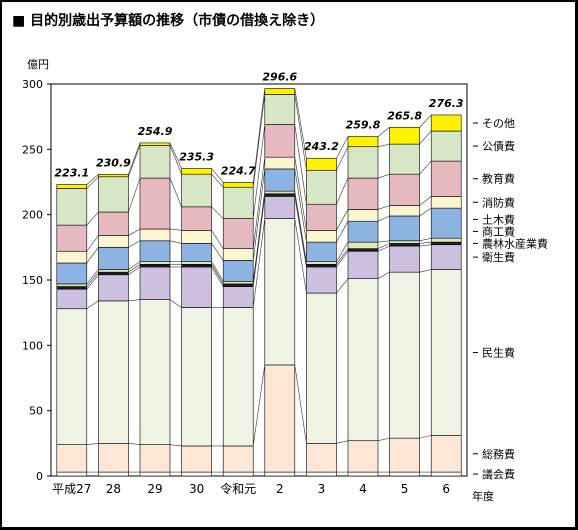 Image resolution: width=578 pixels, height=530 pixels. What do you see at coordinates (446, 103) in the screenshot?
I see `total-label: 276.3` at bounding box center [446, 103].